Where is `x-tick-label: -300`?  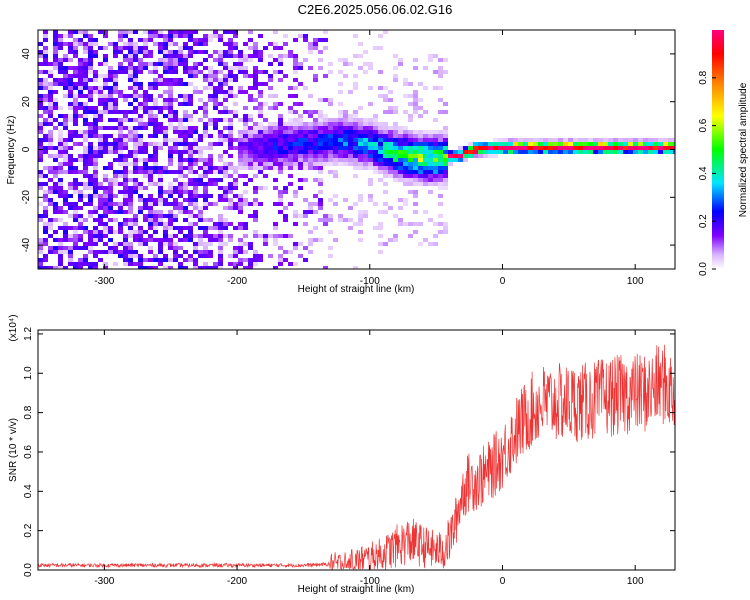
x-tick-label: -300 is located at coordinates (104, 581).